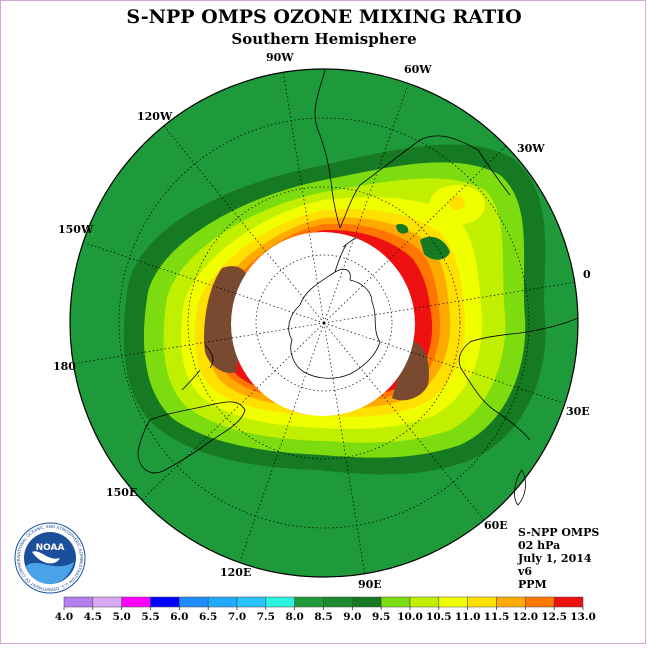  Describe the element at coordinates (439, 617) in the screenshot. I see `legend-tick-label: 10.5` at that location.